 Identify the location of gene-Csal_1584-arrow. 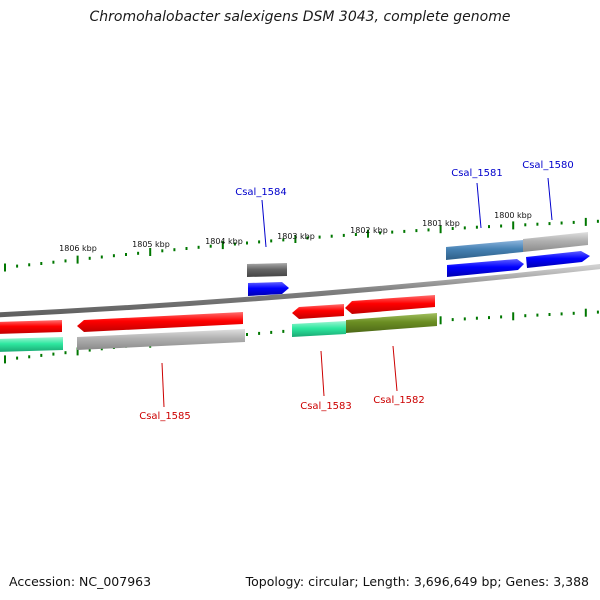
(268, 289).